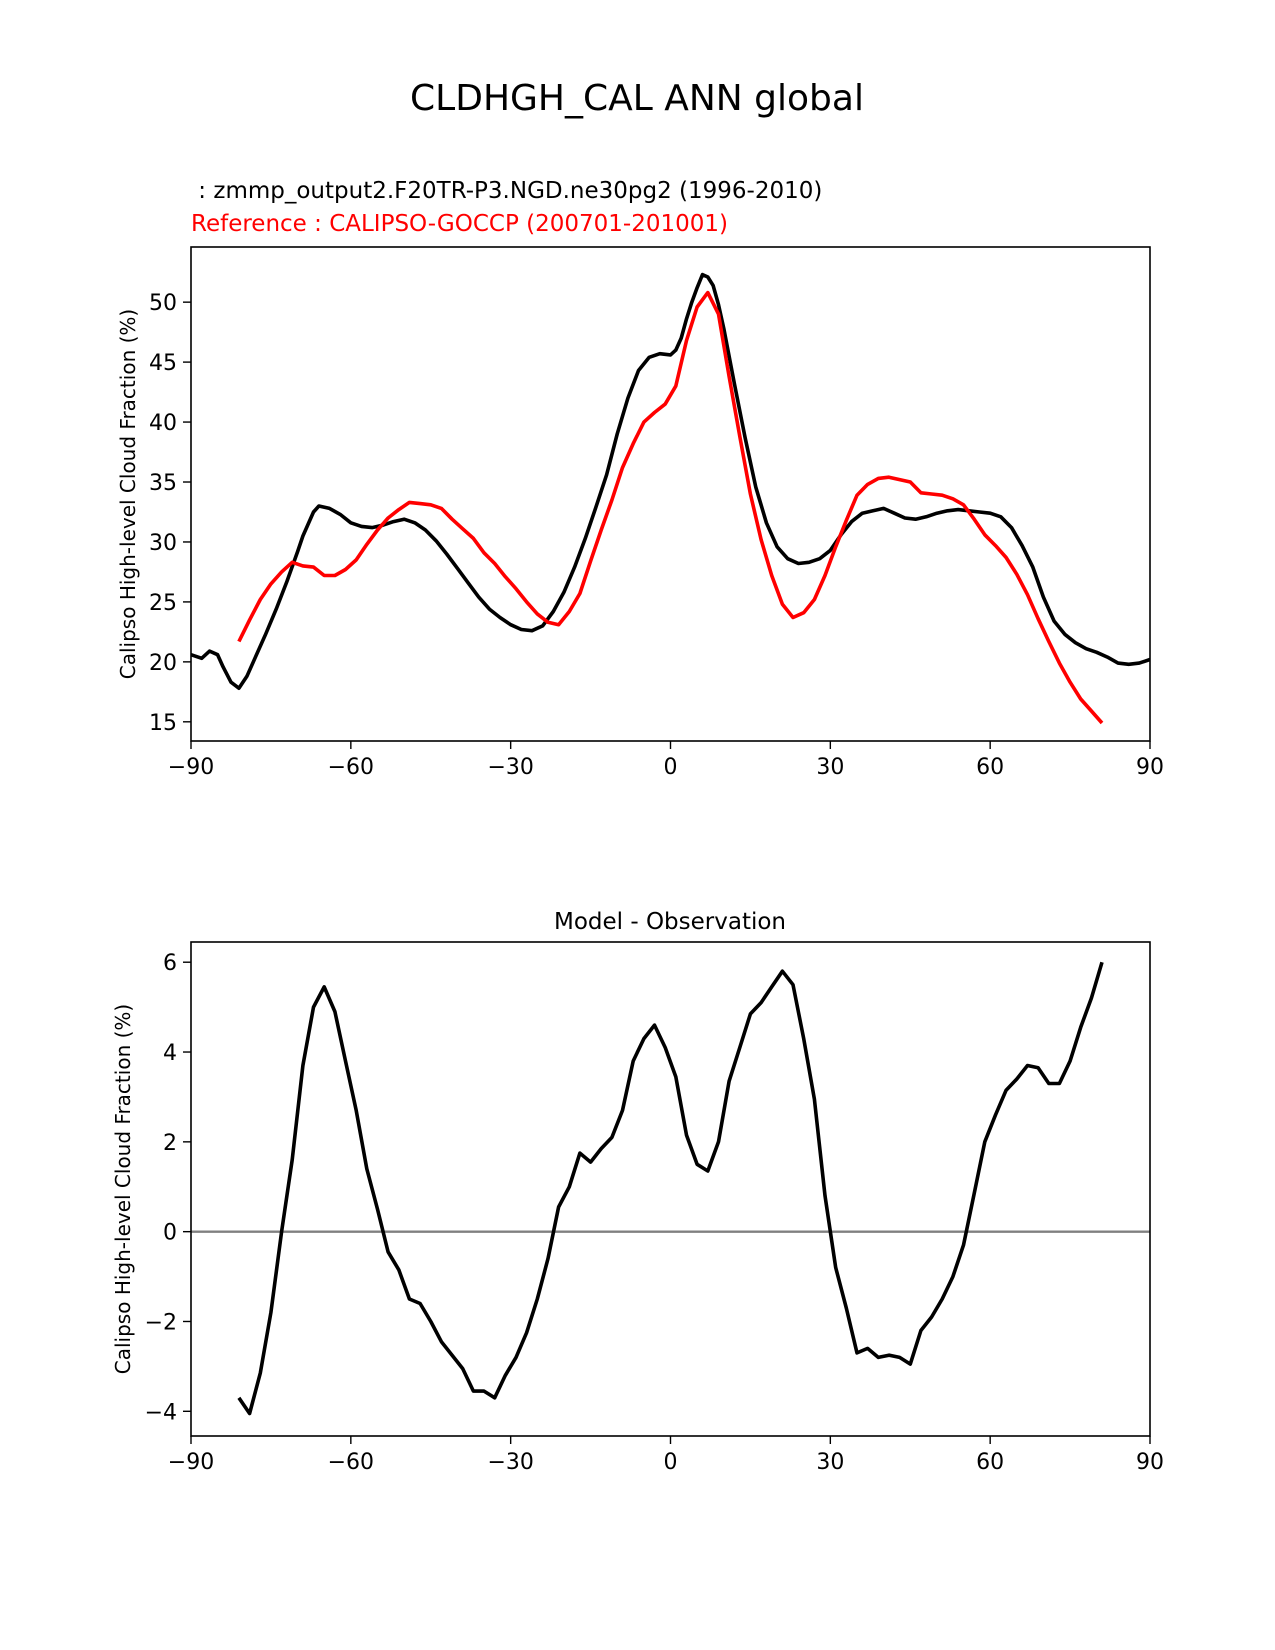 This screenshot has height=1650, width=1275. Describe the element at coordinates (161, 1322) in the screenshot. I see `bottom-ytick-label: −2` at that location.